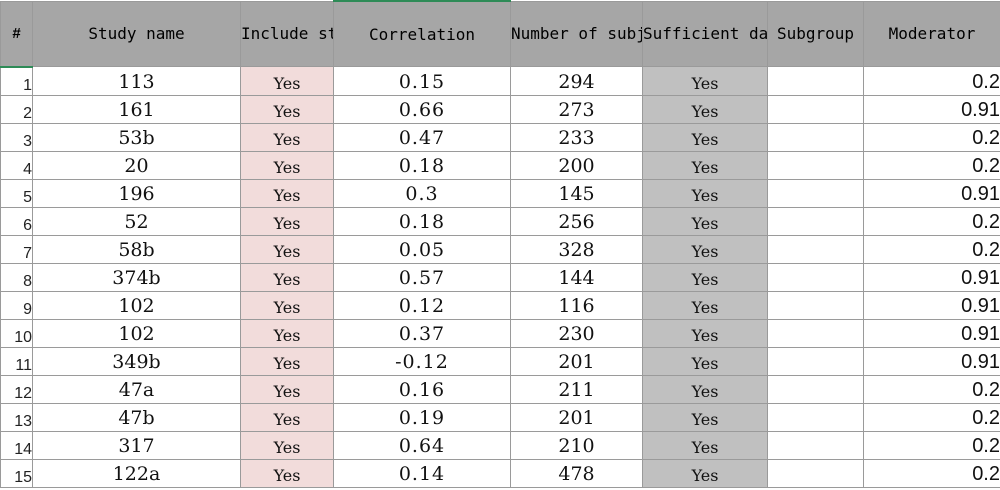 The height and width of the screenshot is (490, 1000). What do you see at coordinates (16, 361) in the screenshot?
I see `row-number-cell: 11` at bounding box center [16, 361].